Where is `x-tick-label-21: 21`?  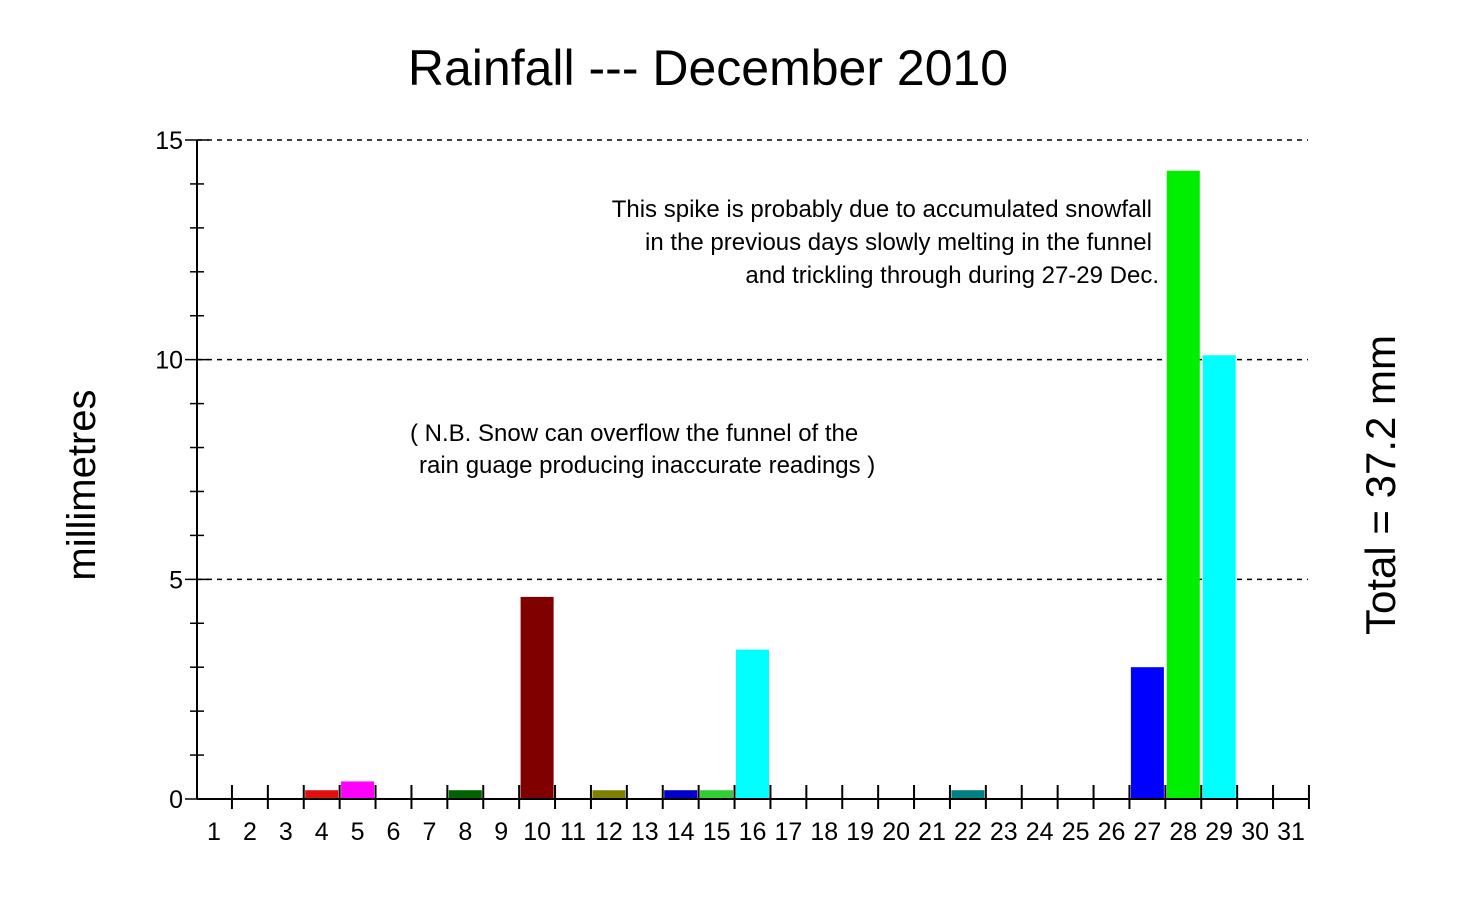
x-tick-label-21: 21 is located at coordinates (932, 832).